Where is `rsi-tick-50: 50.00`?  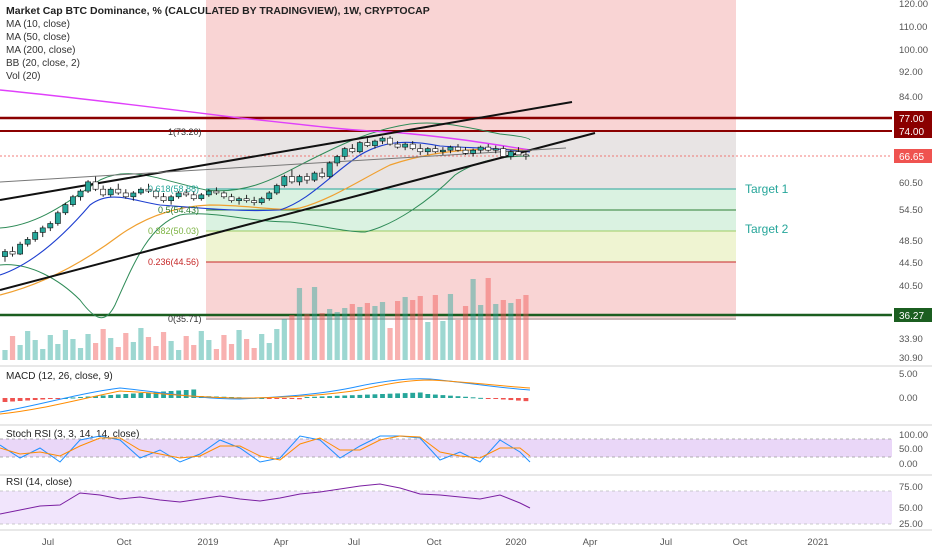 rsi-tick-50: 50.00 is located at coordinates (911, 508).